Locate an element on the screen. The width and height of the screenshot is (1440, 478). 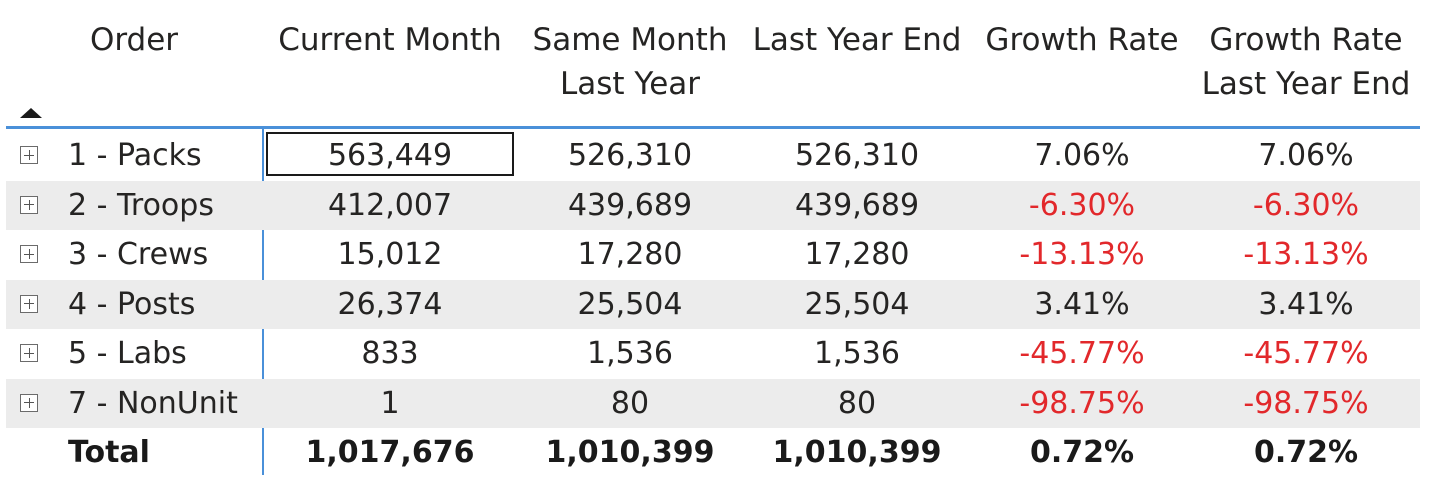
column-header-last-year-end-label: Last Year End is located at coordinates (857, 40).